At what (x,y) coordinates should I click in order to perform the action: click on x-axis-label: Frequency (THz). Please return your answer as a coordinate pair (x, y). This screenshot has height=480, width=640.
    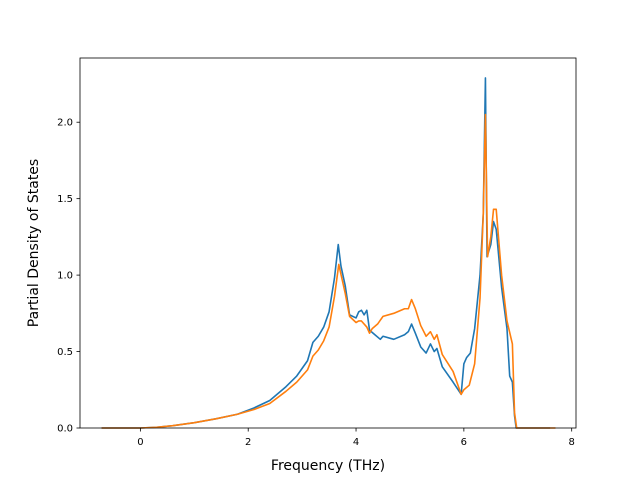
    Looking at the image, I should click on (328, 466).